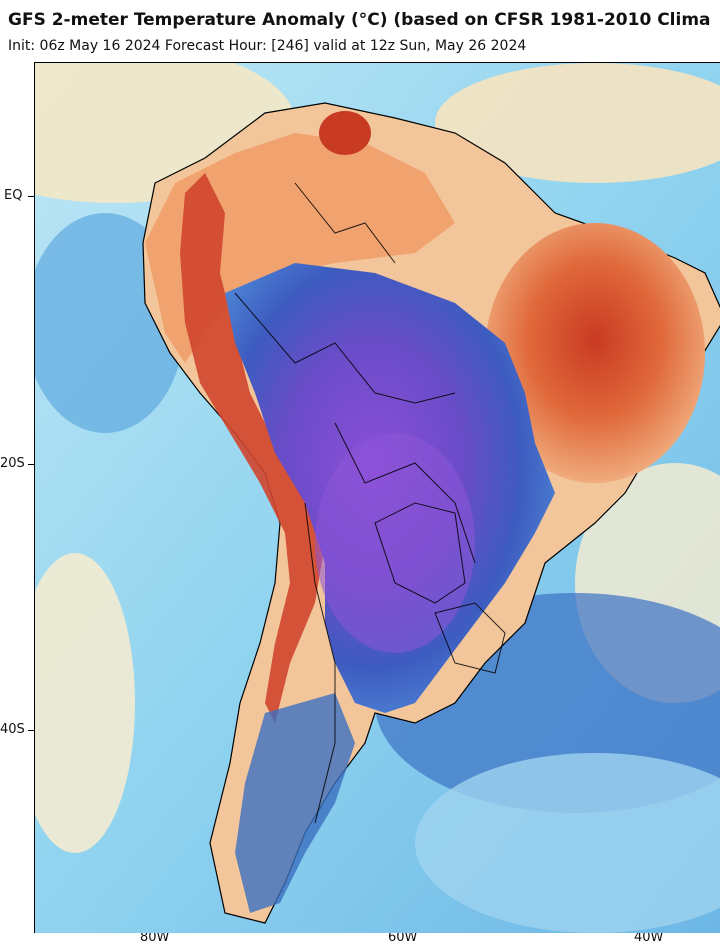 The image size is (720, 945). Describe the element at coordinates (403, 937) in the screenshot. I see `lon-label-60w: 60W` at that location.